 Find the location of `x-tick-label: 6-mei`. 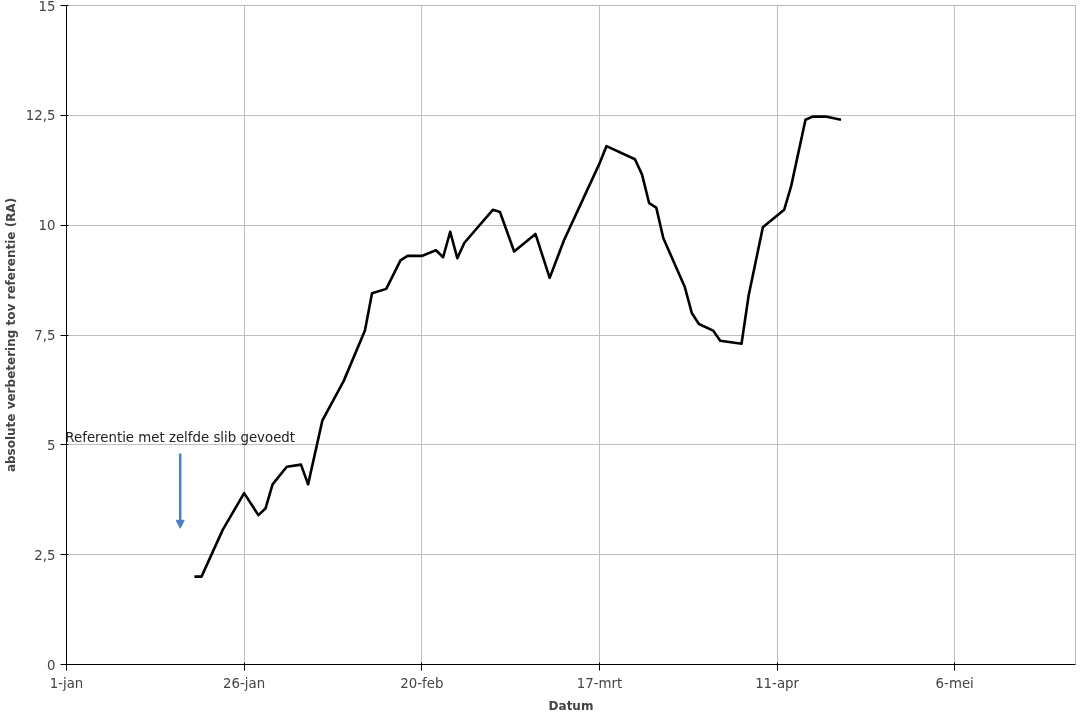

x-tick-label: 6-mei is located at coordinates (954, 683).